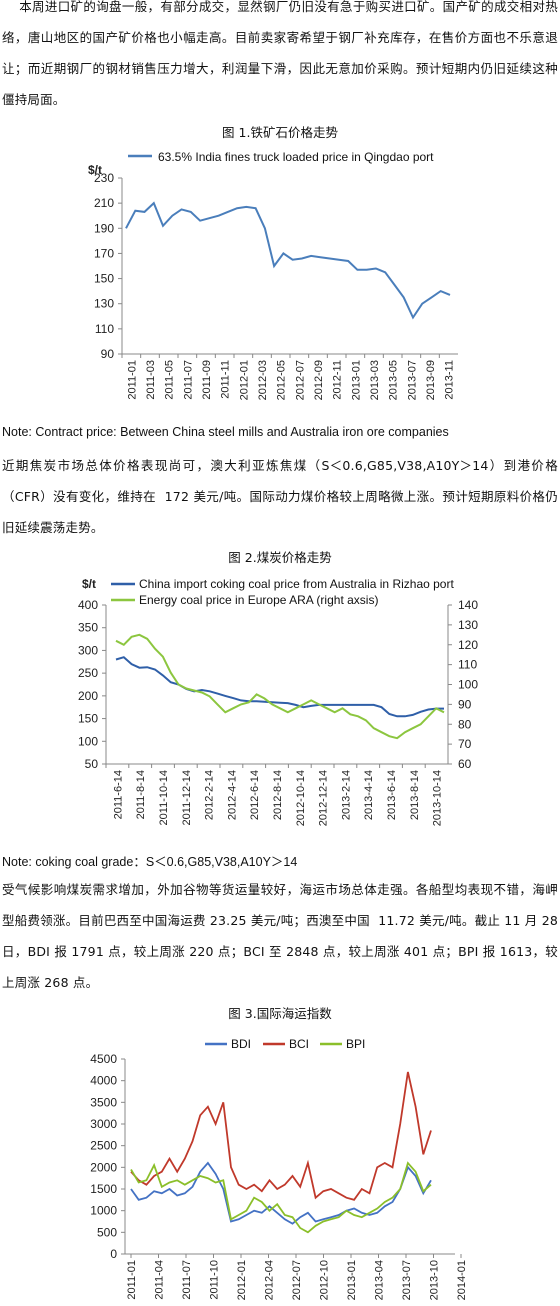 Image resolution: width=560 pixels, height=1306 pixels. Describe the element at coordinates (141, 794) in the screenshot. I see `x-tick-label: 2011-8-14` at that location.